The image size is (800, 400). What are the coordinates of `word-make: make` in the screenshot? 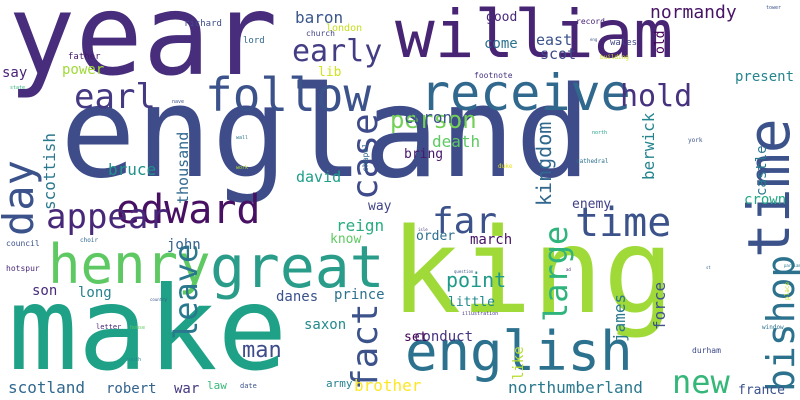 It's located at (148, 329).